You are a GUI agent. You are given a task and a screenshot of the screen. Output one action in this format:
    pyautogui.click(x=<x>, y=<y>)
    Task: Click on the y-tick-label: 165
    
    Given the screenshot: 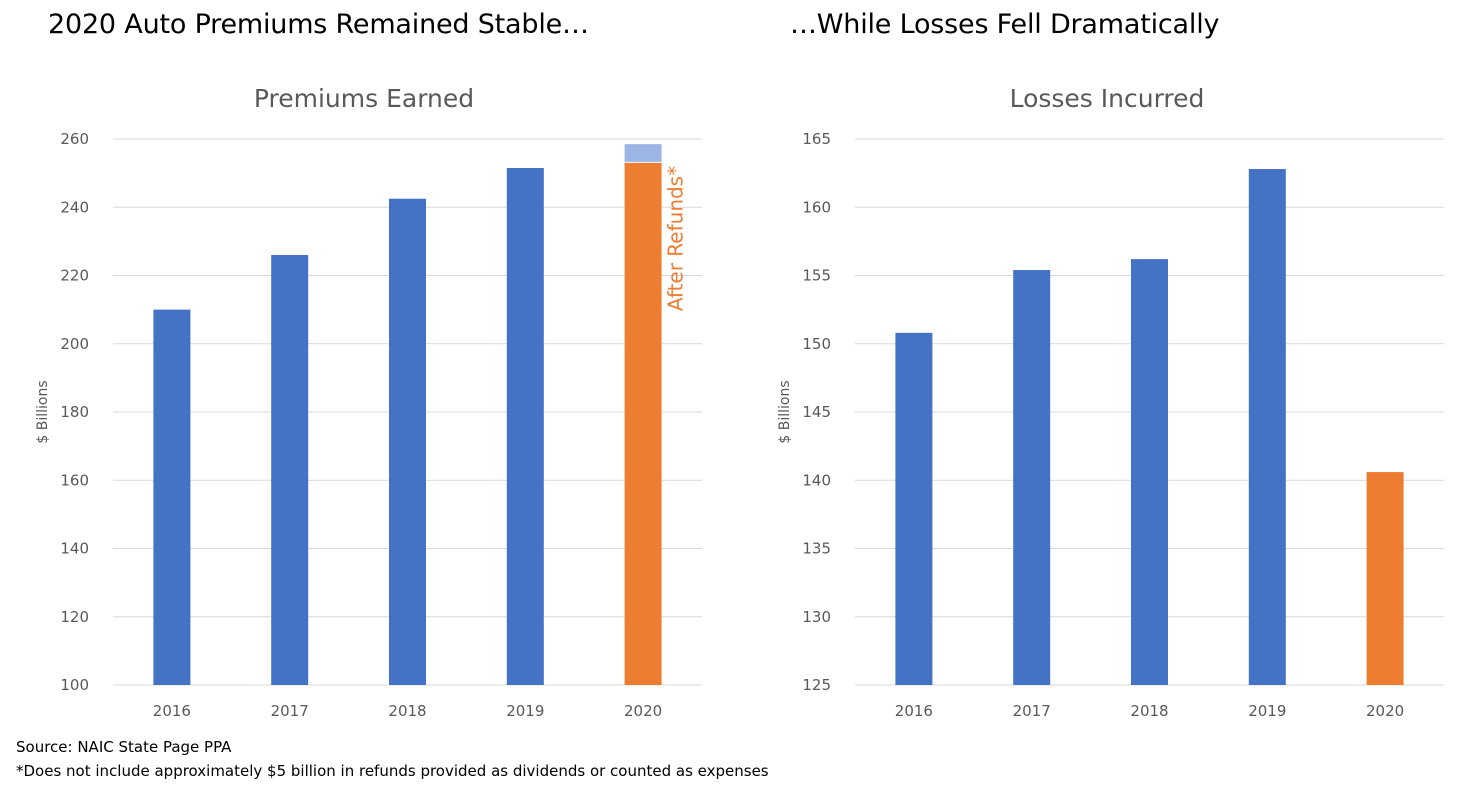 What is the action you would take?
    pyautogui.click(x=816, y=139)
    